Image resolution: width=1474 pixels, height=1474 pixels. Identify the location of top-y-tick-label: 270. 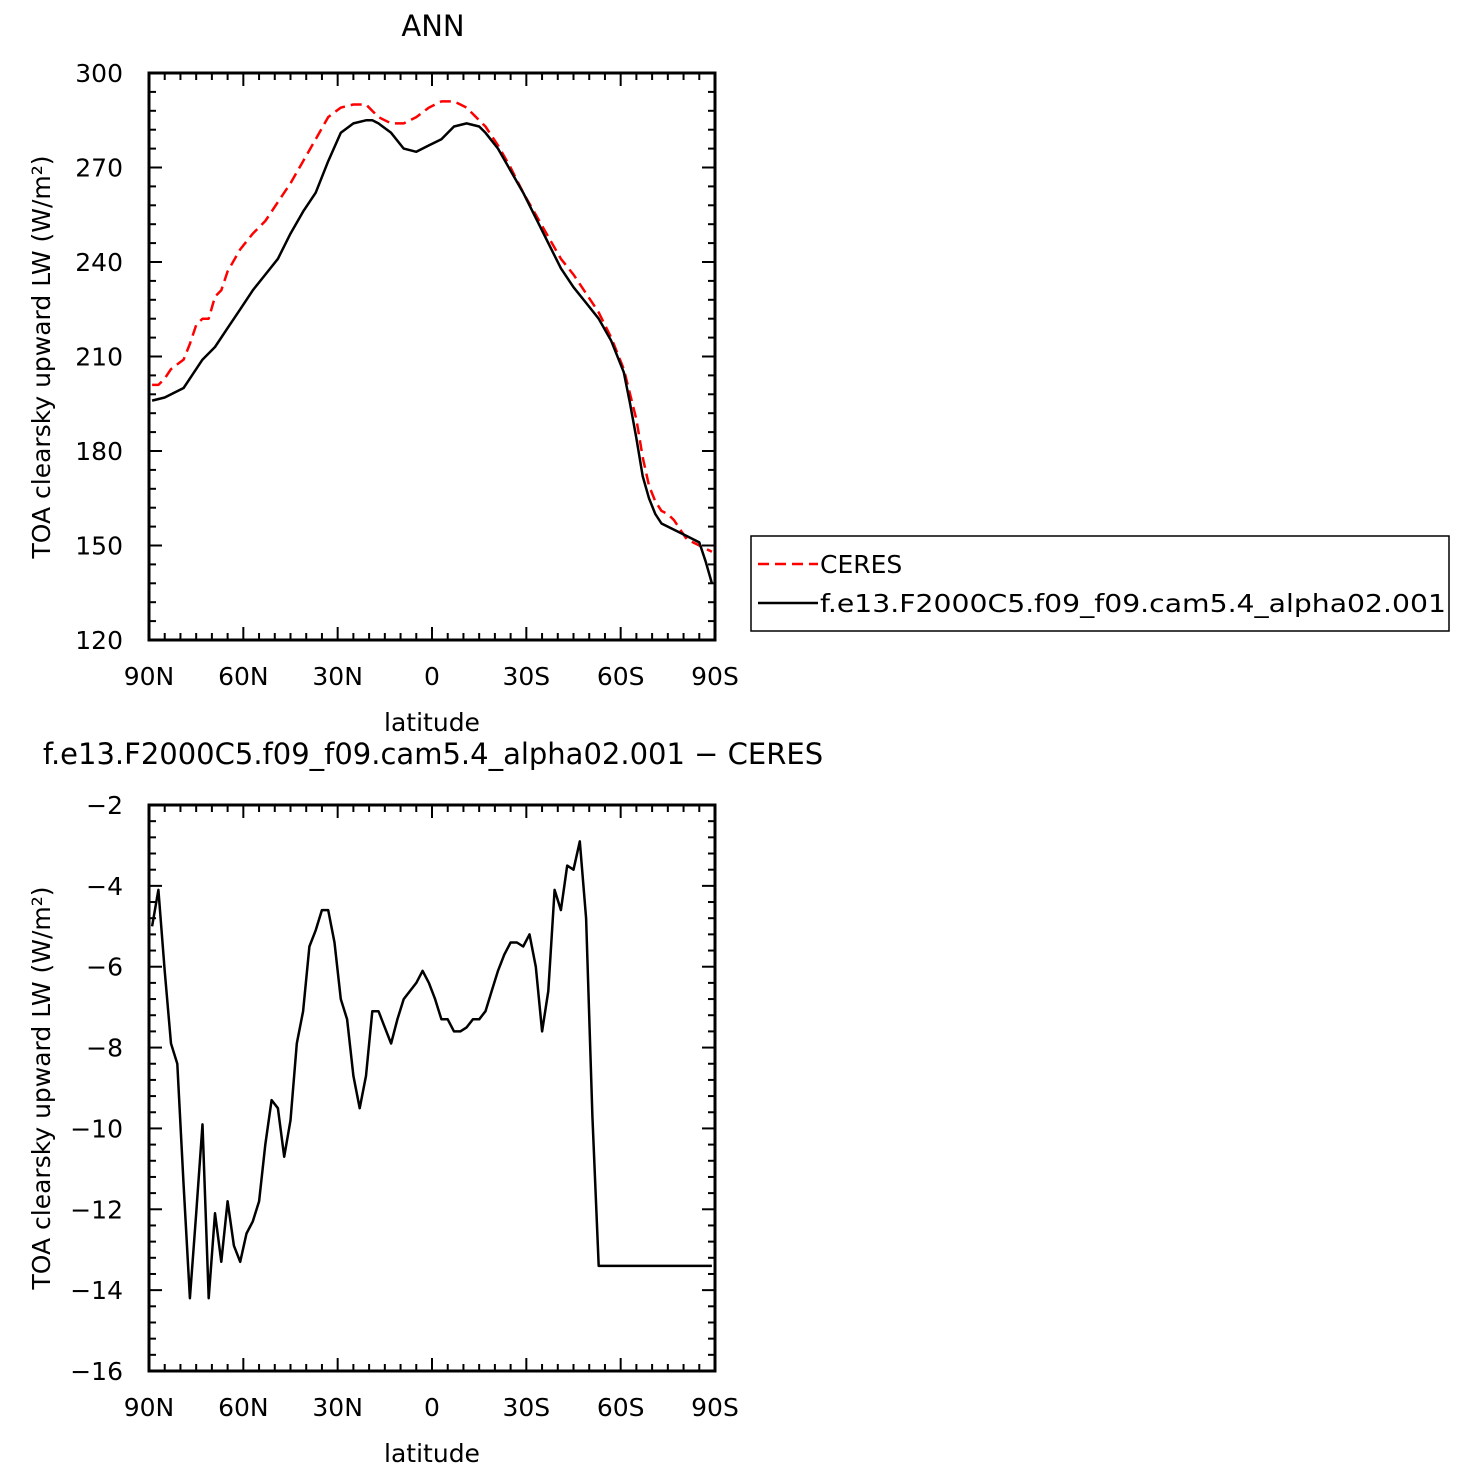
(99, 168).